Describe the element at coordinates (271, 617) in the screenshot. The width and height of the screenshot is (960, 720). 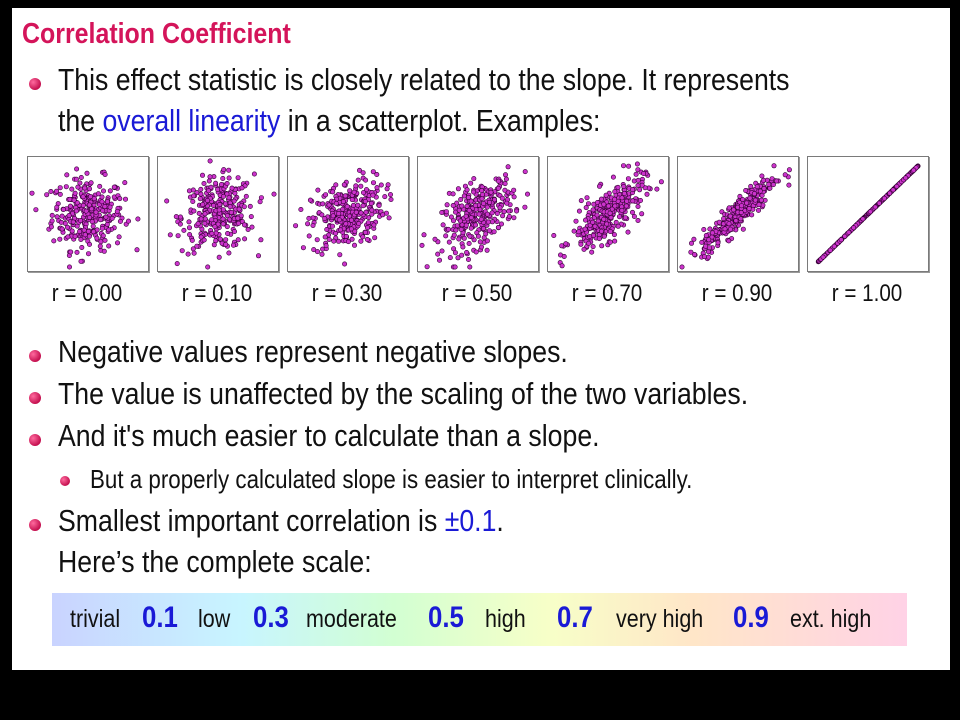
I see `scale-threshold: 0.3` at that location.